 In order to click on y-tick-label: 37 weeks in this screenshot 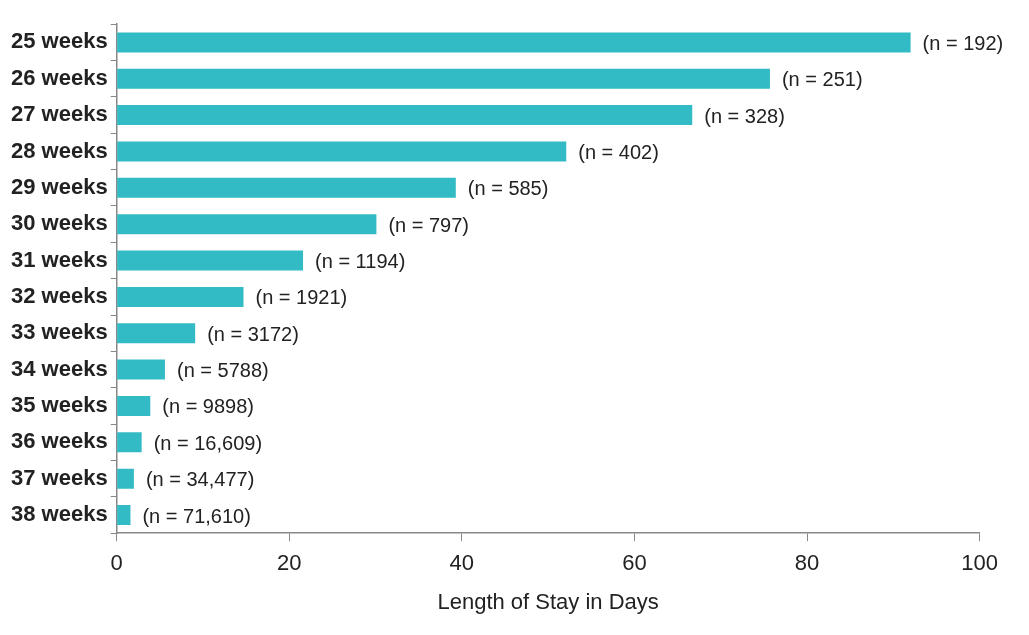, I will do `click(59, 477)`.